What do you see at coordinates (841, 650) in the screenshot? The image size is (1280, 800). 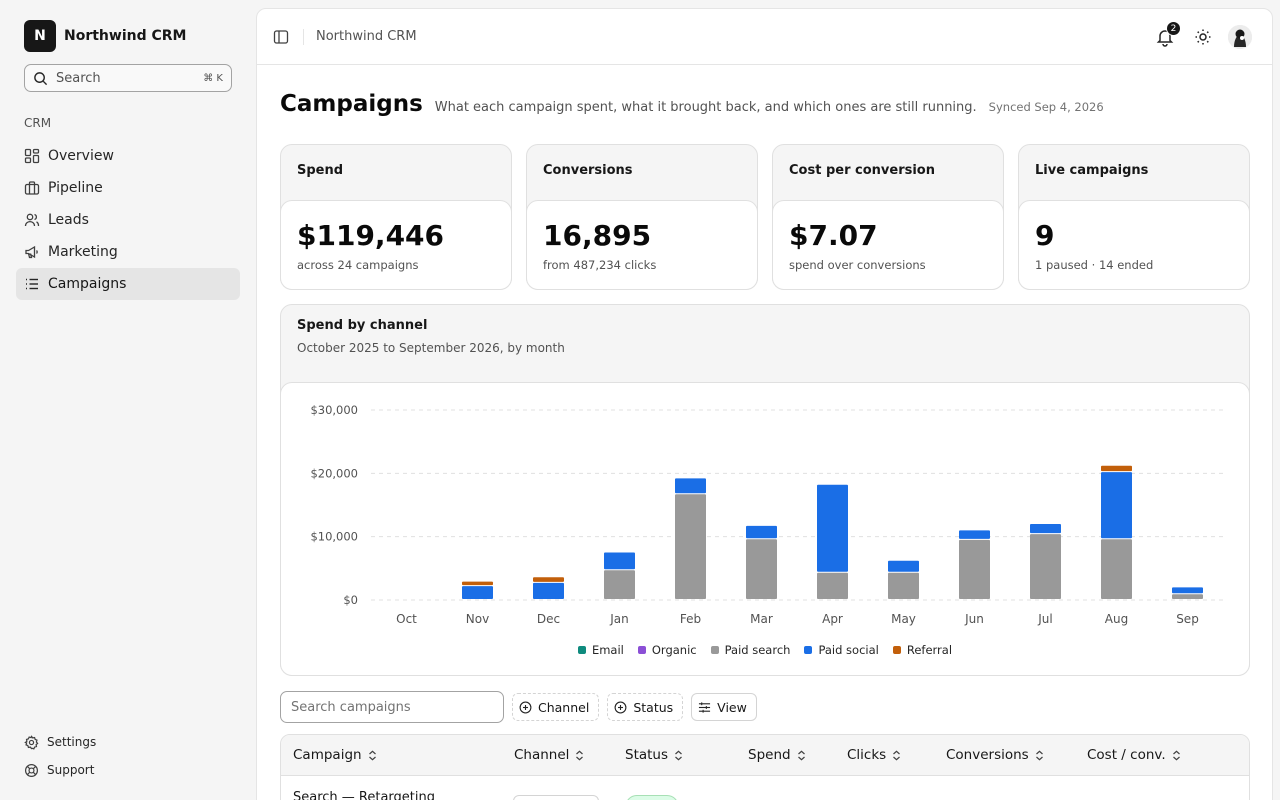 I see `legend-item: Paid social` at bounding box center [841, 650].